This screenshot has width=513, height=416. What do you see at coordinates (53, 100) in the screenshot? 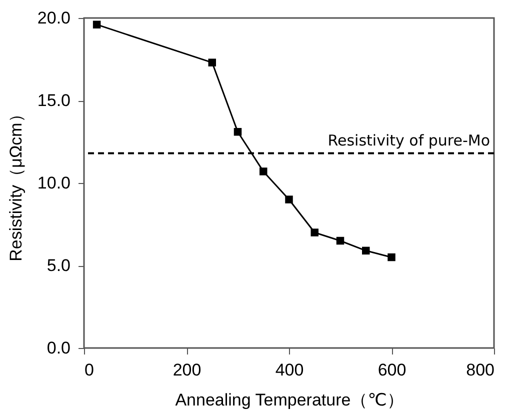
I see `y-tick-label: 15.0` at bounding box center [53, 100].